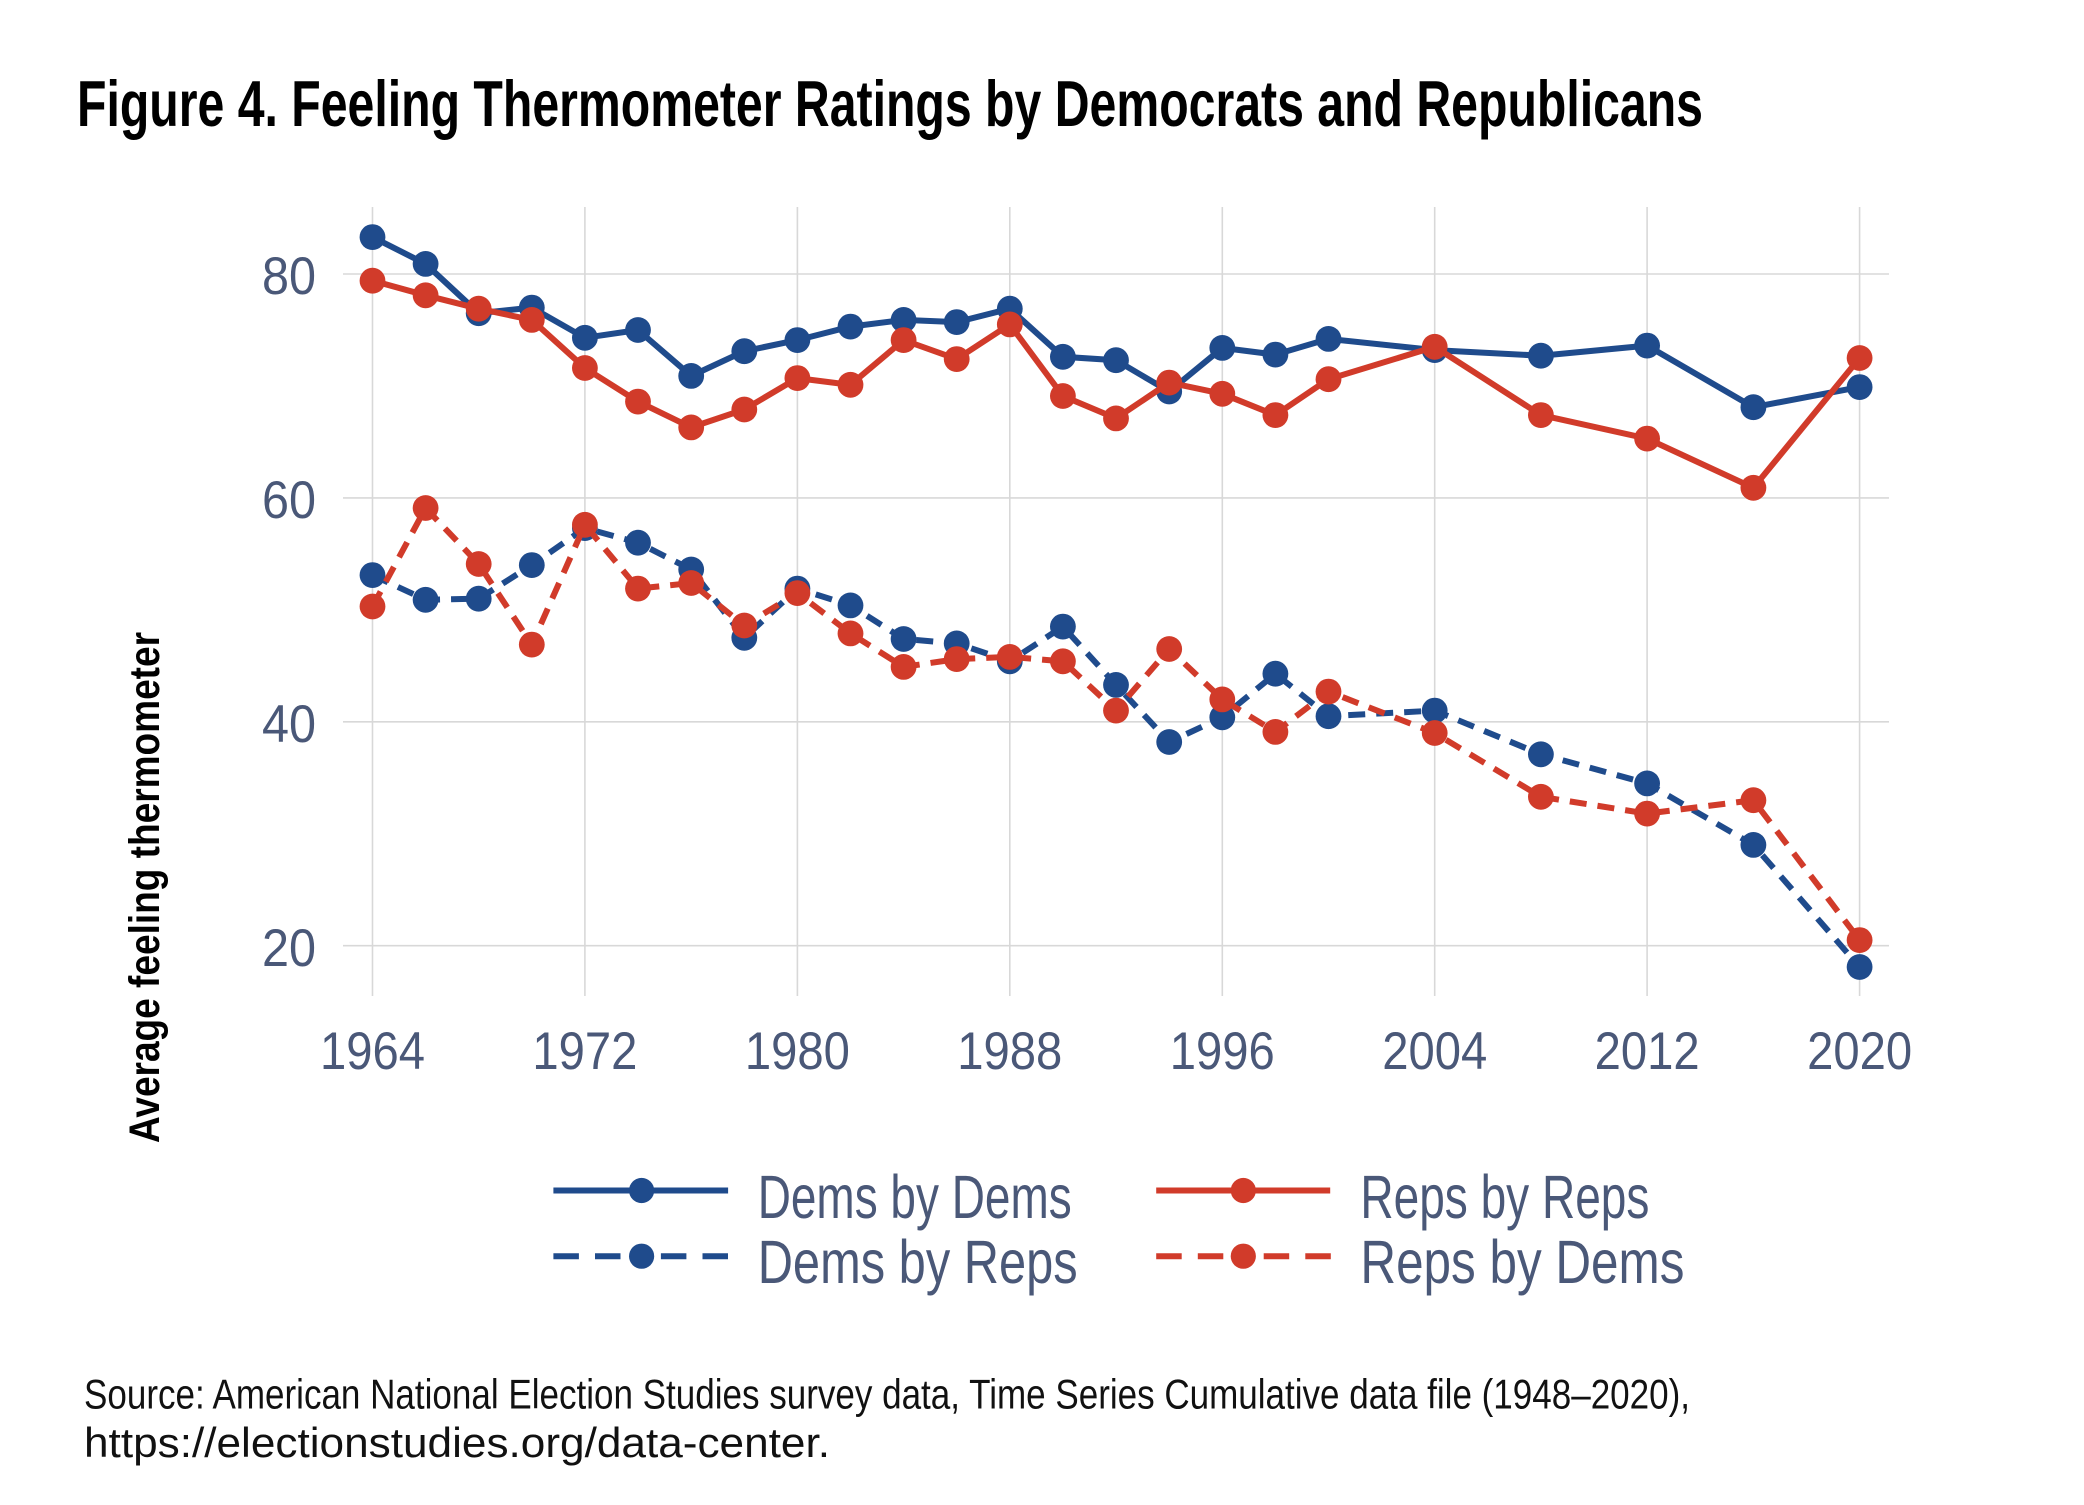  Describe the element at coordinates (1434, 1051) in the screenshot. I see `svg-text: 2004` at that location.